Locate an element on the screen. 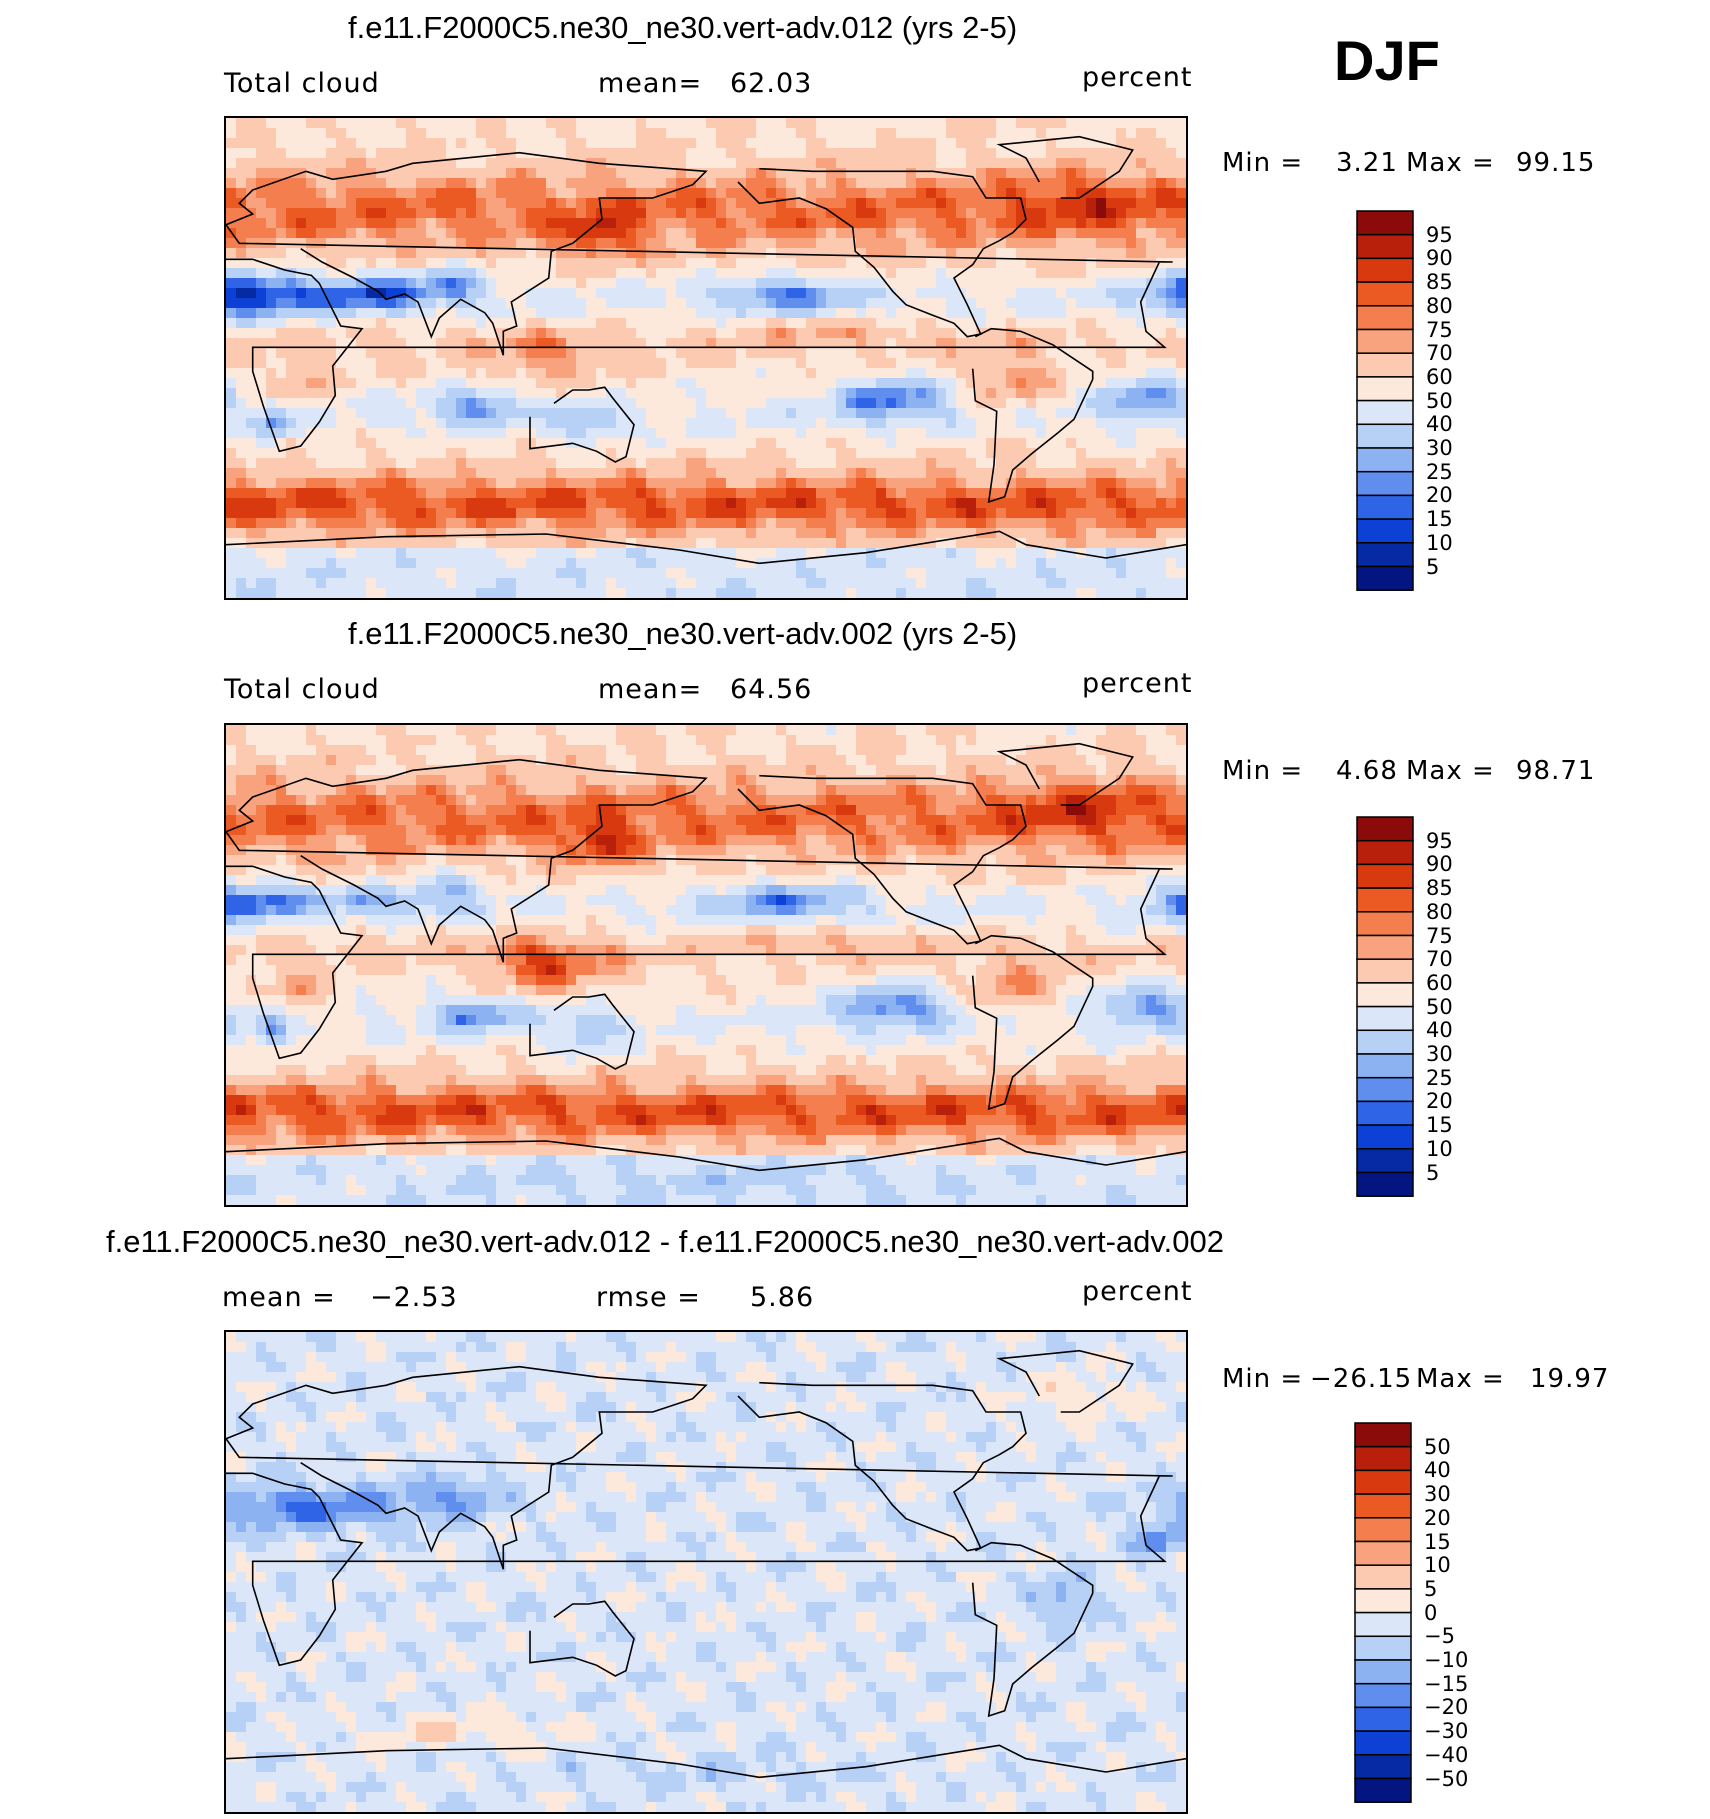 The width and height of the screenshot is (1710, 1819). panel-2-mean-label: mean= is located at coordinates (650, 689).